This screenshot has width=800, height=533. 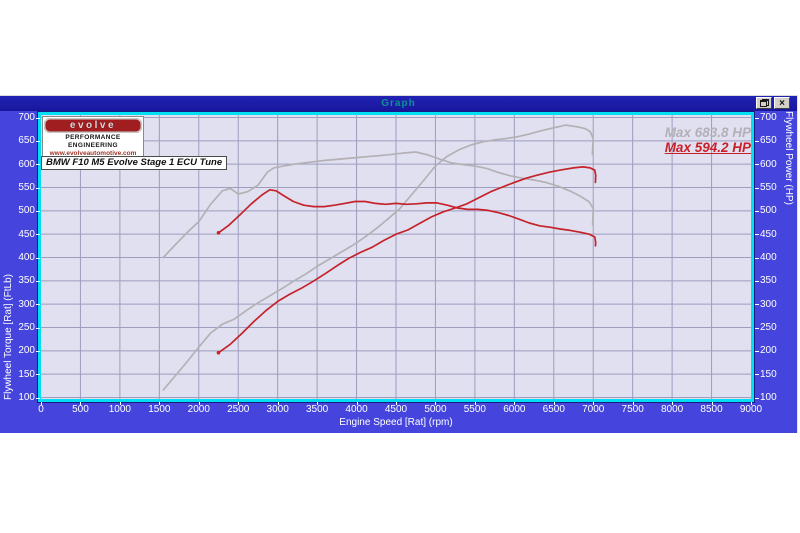 What do you see at coordinates (26, 304) in the screenshot?
I see `y-tick-label-left: 300` at bounding box center [26, 304].